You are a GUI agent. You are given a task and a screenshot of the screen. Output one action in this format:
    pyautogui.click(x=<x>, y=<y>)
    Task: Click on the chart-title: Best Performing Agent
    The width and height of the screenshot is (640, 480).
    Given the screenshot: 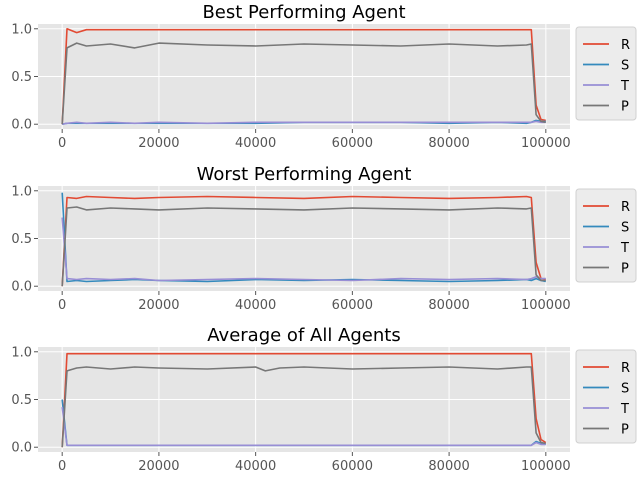 What is the action you would take?
    pyautogui.click(x=303, y=12)
    